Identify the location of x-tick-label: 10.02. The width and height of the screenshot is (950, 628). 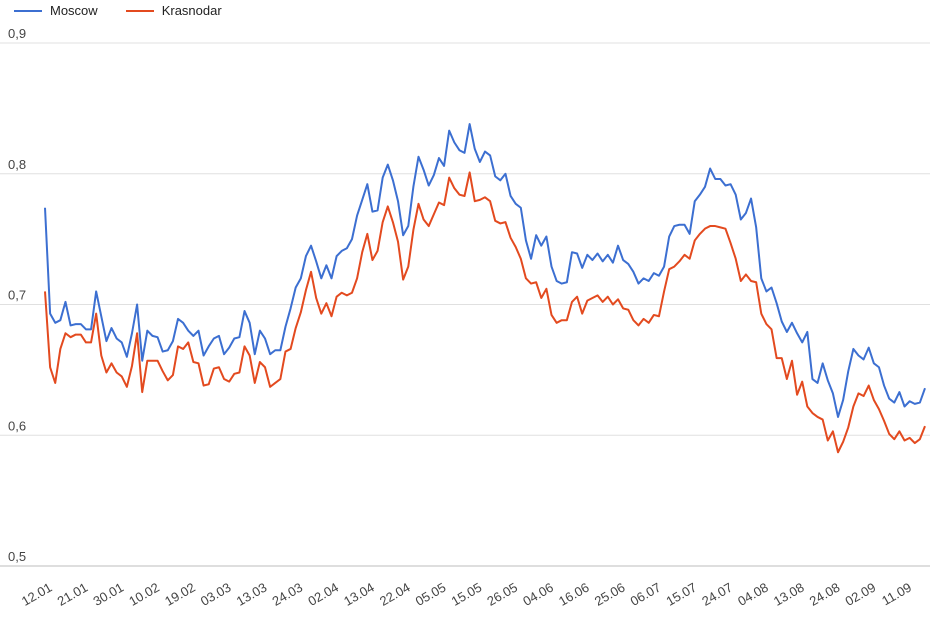
(144, 594).